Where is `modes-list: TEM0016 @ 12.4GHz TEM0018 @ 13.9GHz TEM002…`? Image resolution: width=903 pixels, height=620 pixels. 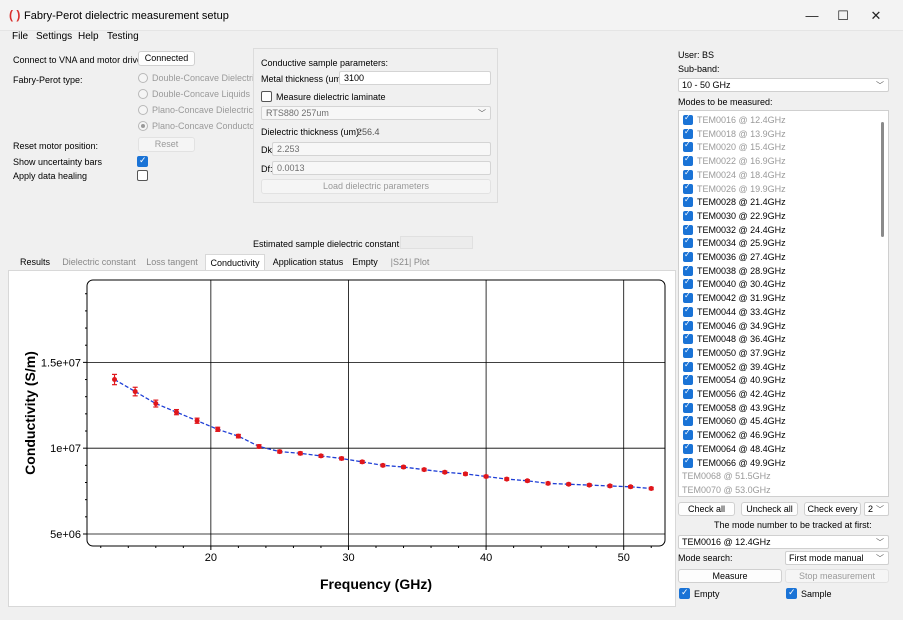 modes-list: TEM0016 @ 12.4GHz TEM0018 @ 13.9GHz TEM002… is located at coordinates (783, 303).